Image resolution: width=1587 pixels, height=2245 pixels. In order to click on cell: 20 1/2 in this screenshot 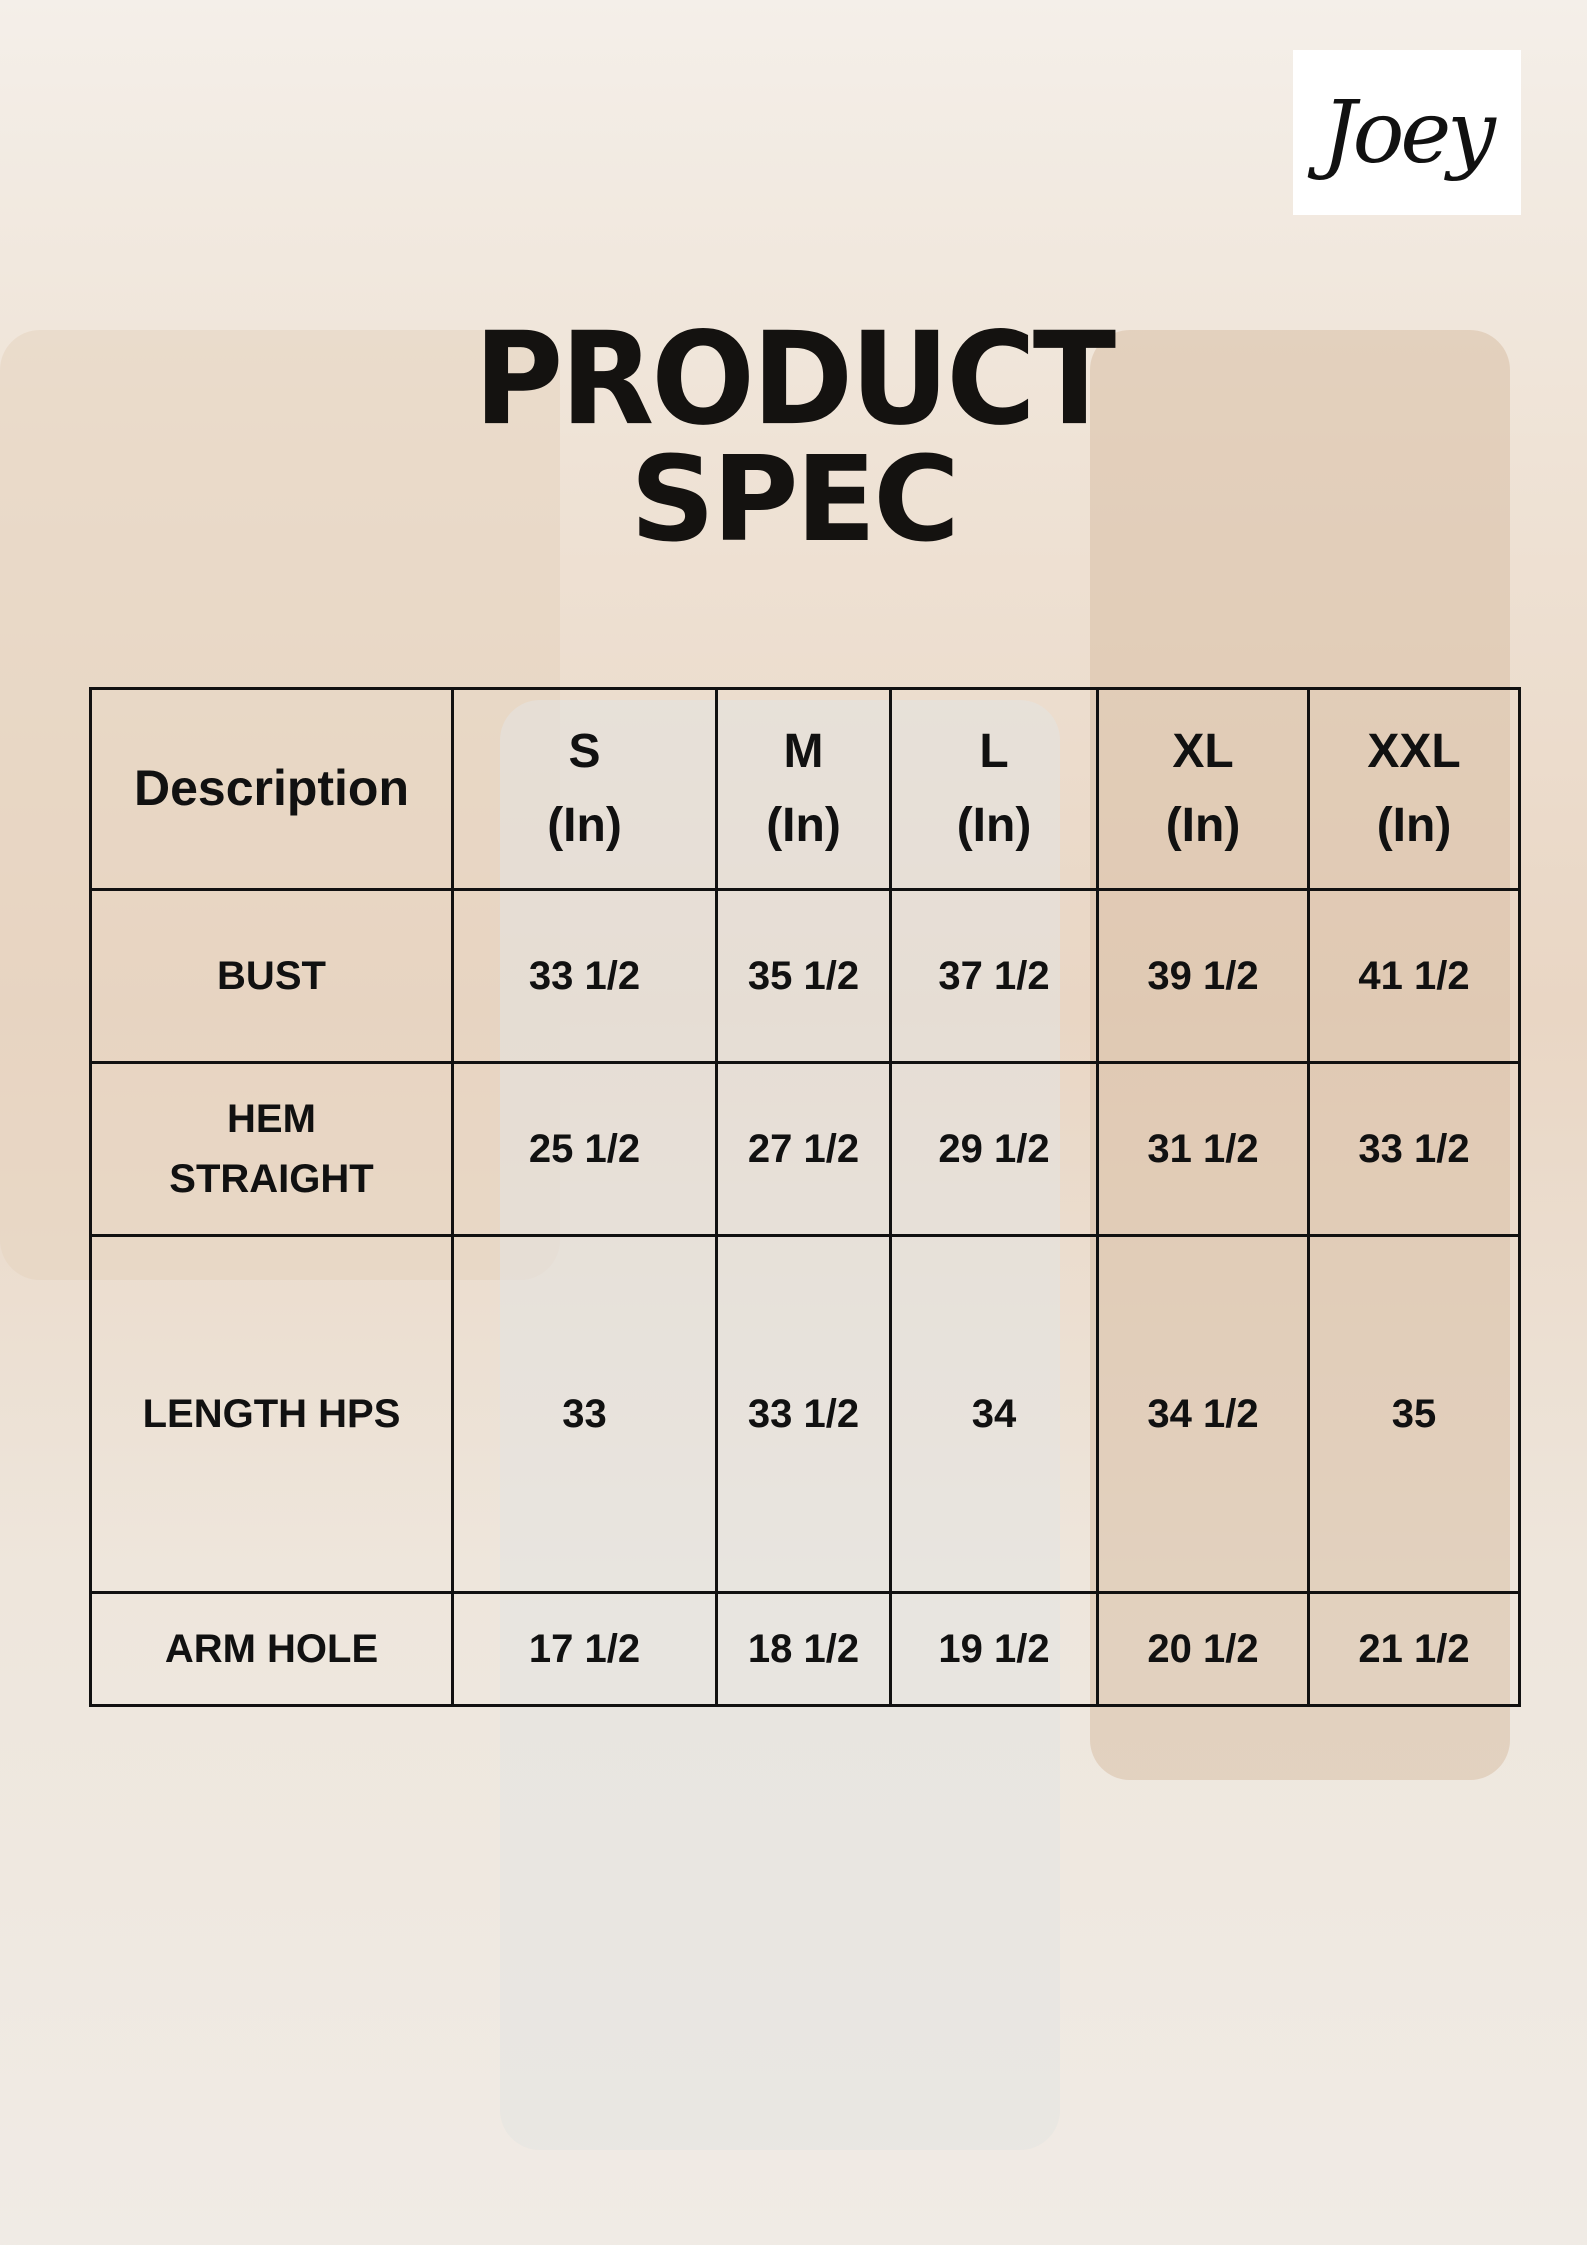, I will do `click(1203, 1649)`.